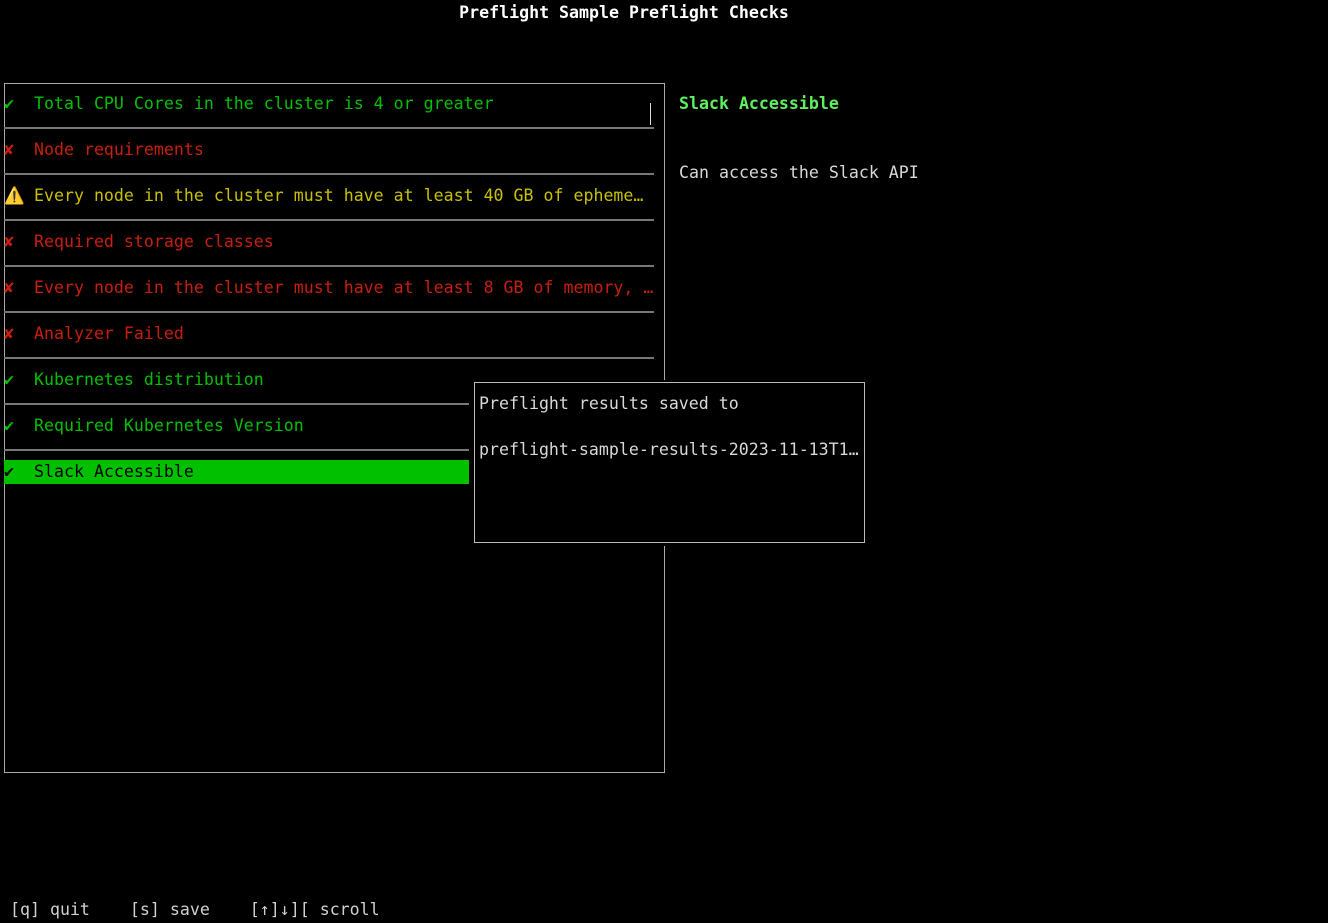 This screenshot has height=923, width=1328. Describe the element at coordinates (329, 334) in the screenshot. I see `check-row: ✘ Analyzer Failed` at that location.